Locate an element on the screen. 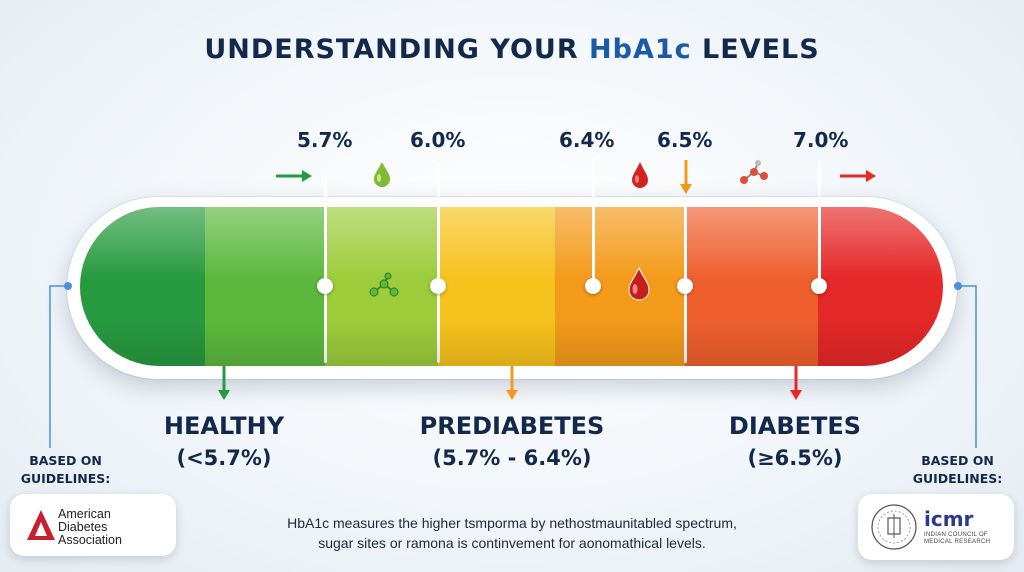  page-title: UNDERSTANDING YOUR HbA1c LEVELS is located at coordinates (512, 49).